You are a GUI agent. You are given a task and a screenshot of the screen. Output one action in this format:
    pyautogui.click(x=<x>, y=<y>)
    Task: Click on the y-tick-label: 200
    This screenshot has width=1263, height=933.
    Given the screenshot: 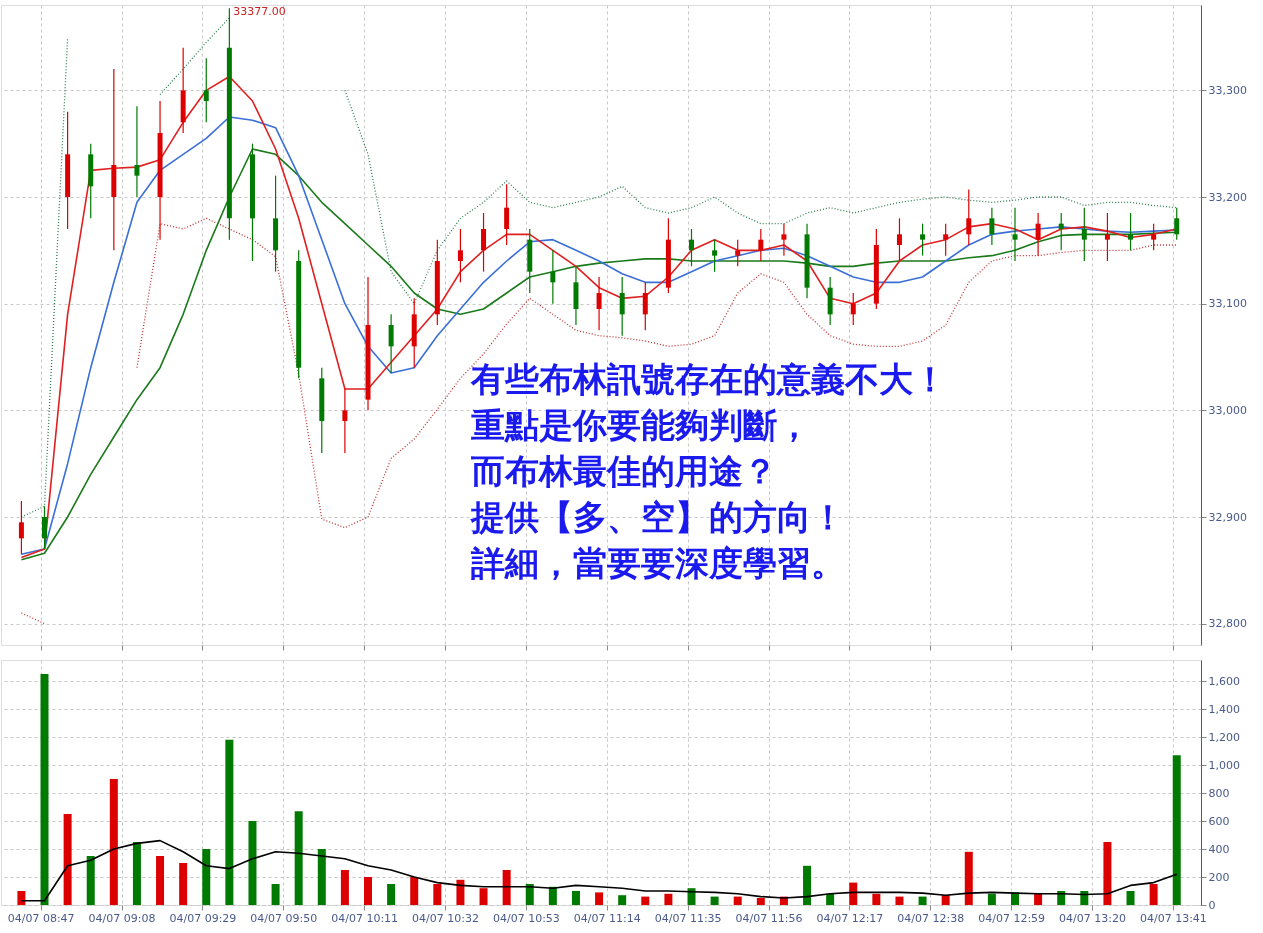 What is the action you would take?
    pyautogui.click(x=1219, y=877)
    